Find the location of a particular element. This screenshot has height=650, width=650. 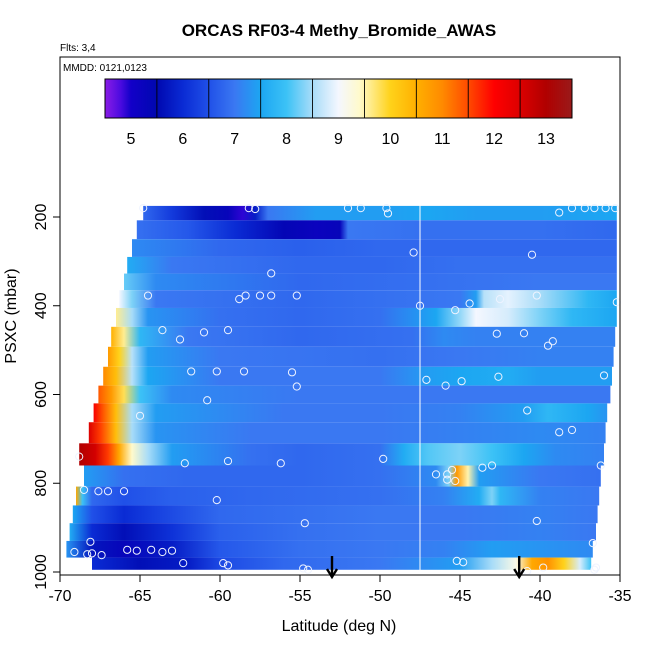

x-tick-label: -50 is located at coordinates (379, 596).